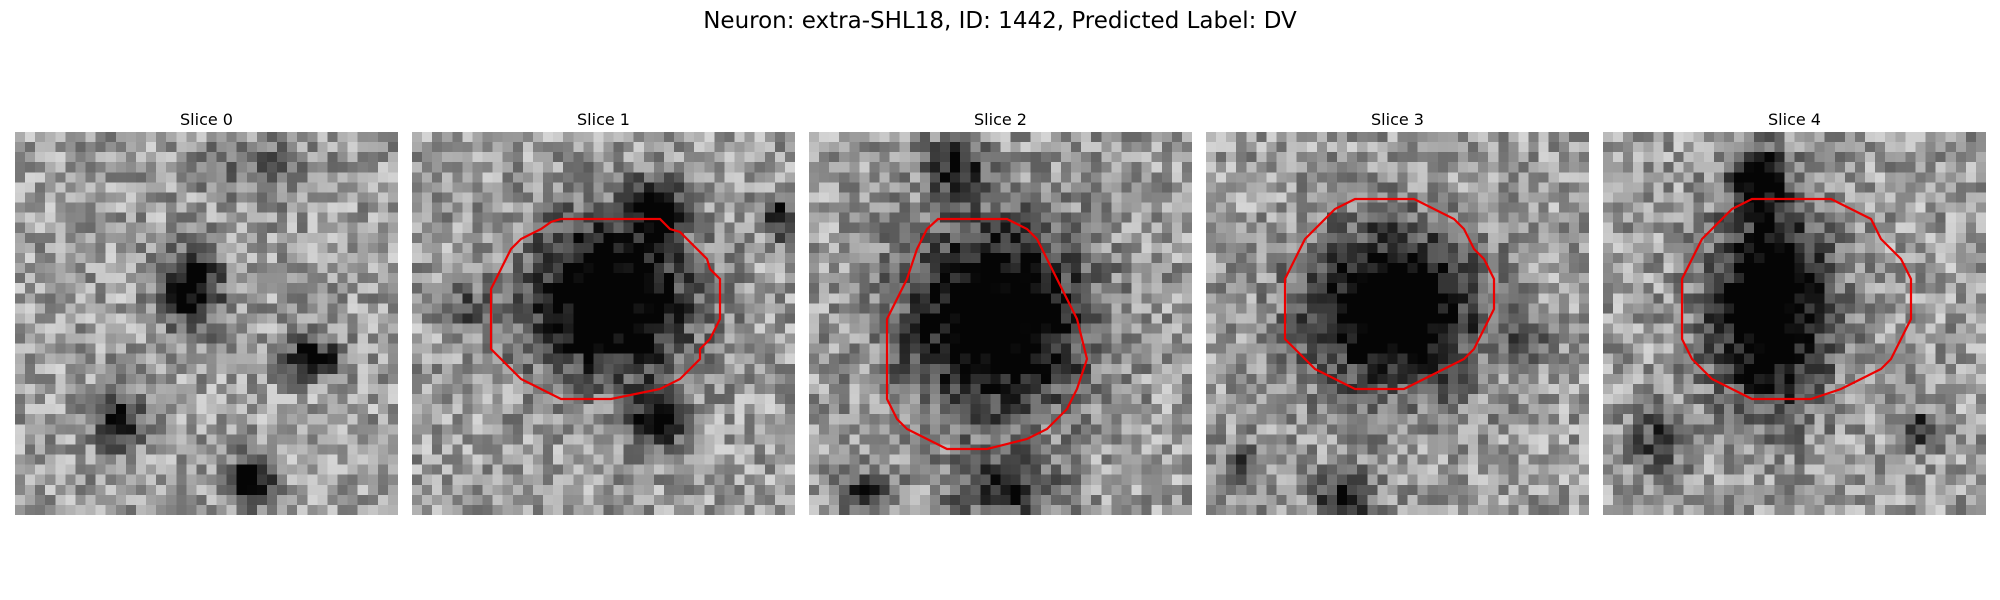 The image size is (2000, 600). I want to click on slice-panel-1: Slice 1, so click(603, 311).